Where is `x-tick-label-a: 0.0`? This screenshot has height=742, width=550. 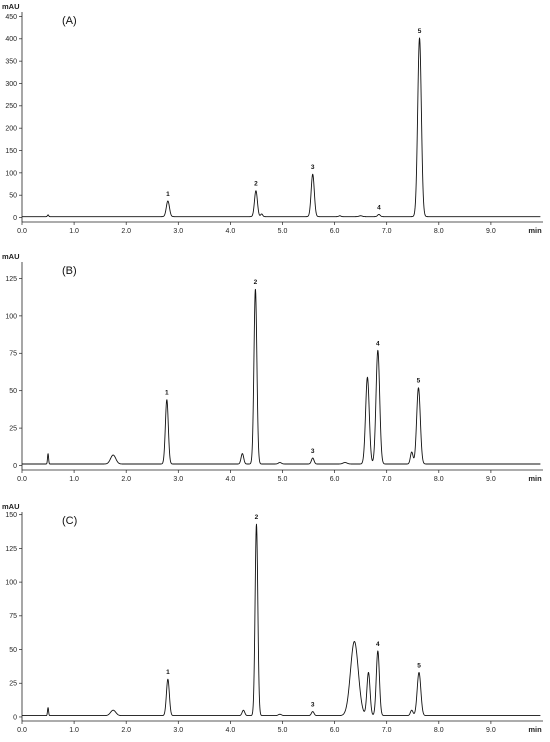
x-tick-label-a: 0.0 is located at coordinates (22, 231).